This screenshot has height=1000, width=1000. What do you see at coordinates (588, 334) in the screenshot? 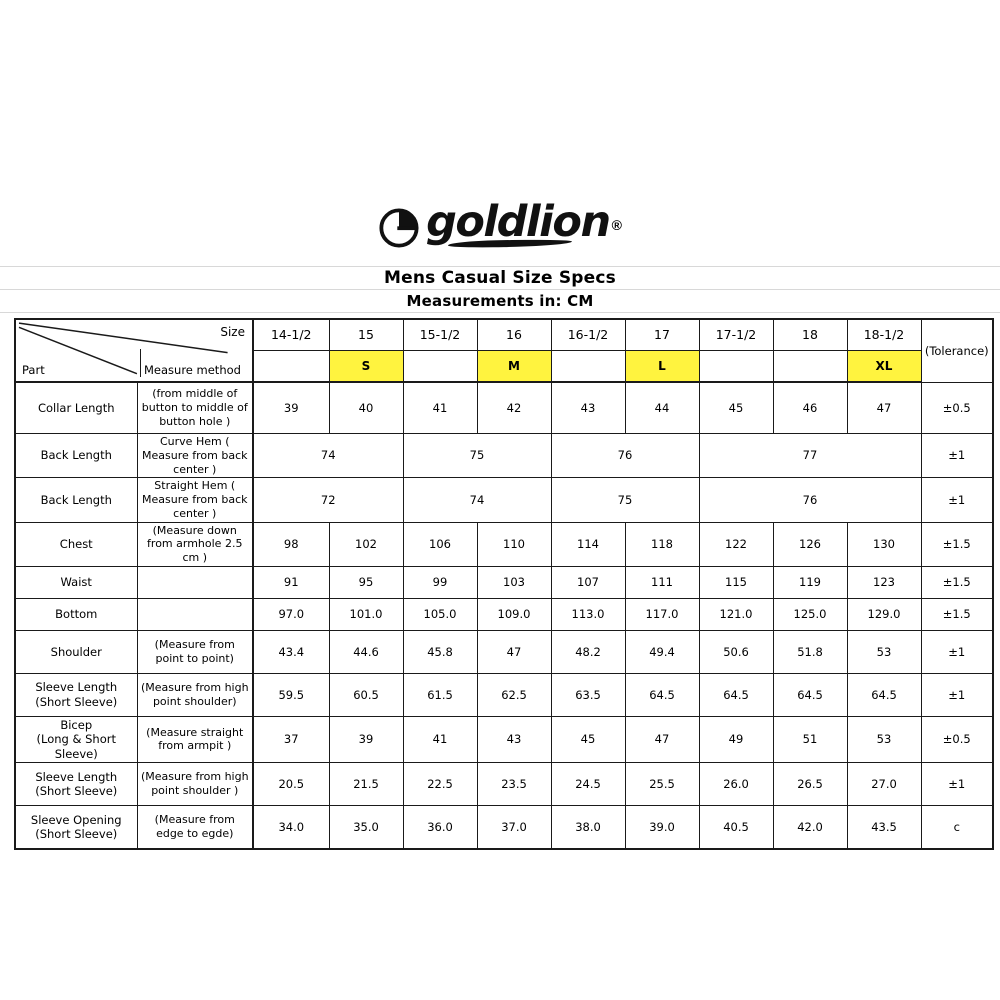
I see `size-header-16-1/2: 16-1/2` at bounding box center [588, 334].